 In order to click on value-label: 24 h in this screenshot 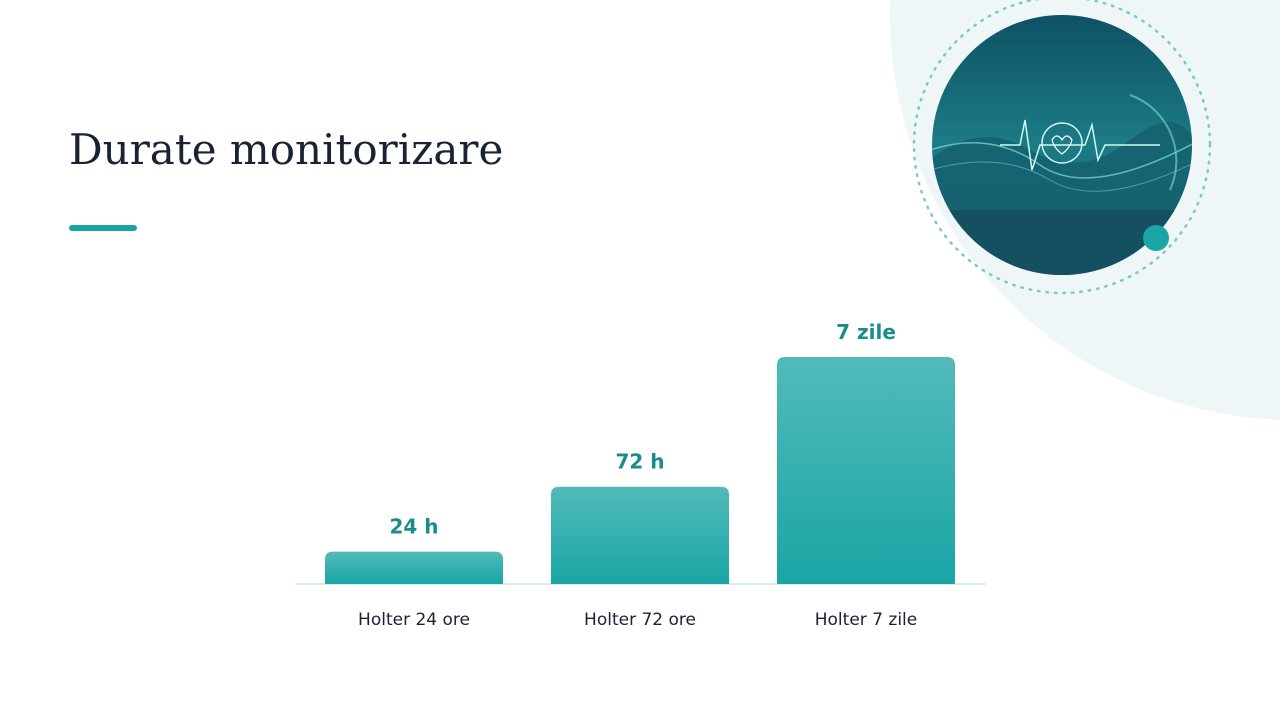, I will do `click(413, 527)`.